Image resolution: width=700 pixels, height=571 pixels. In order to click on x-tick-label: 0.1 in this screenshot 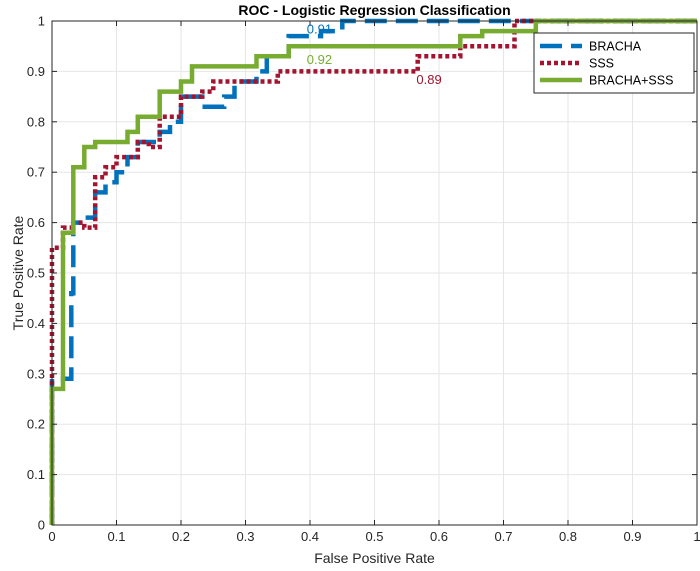, I will do `click(116, 536)`.